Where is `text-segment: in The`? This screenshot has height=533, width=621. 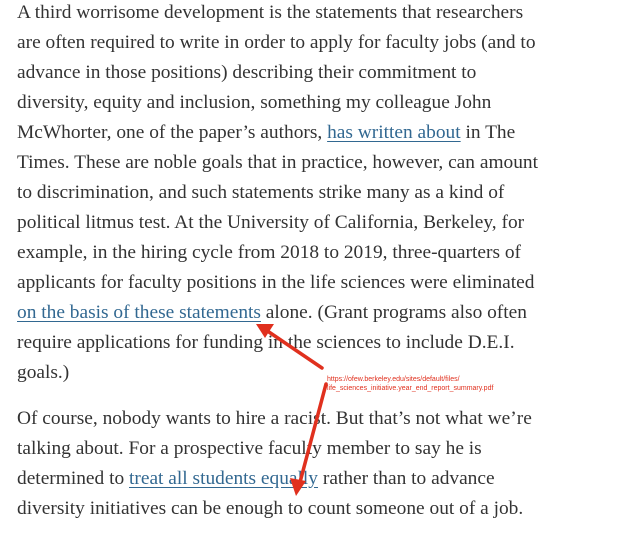 text-segment: in The is located at coordinates (488, 132).